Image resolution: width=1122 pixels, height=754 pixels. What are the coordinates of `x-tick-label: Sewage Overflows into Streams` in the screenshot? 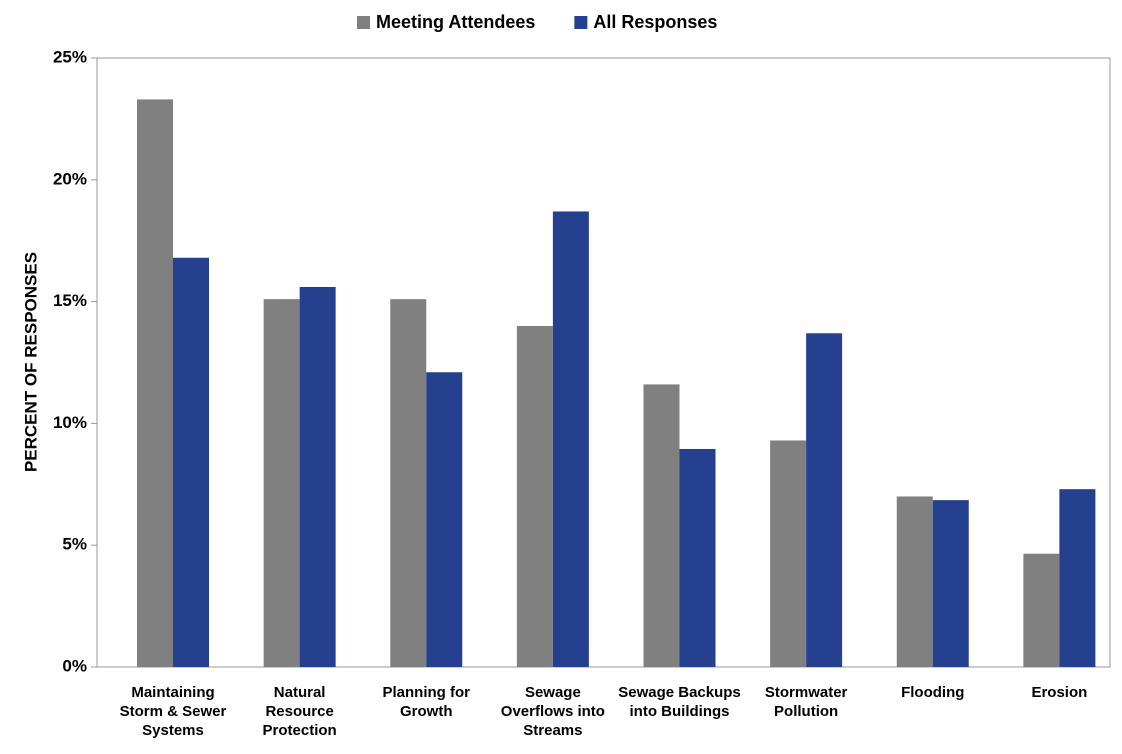 It's located at (552, 711).